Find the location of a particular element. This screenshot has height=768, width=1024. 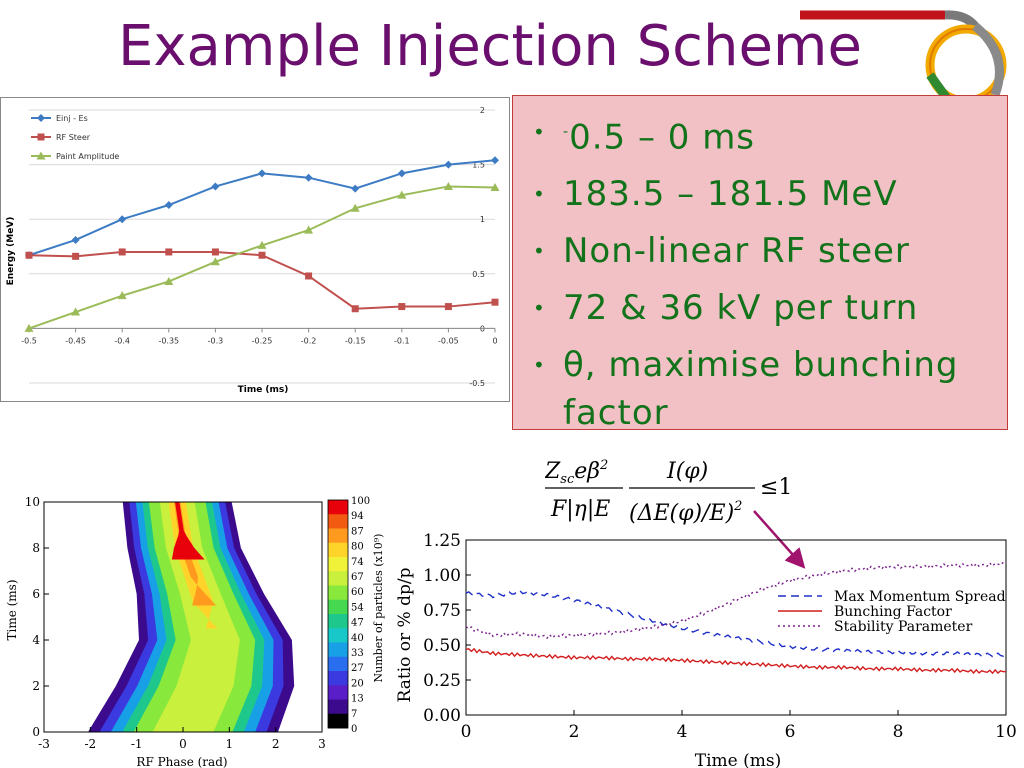

formula-num2: I(φ) is located at coordinates (687, 471).